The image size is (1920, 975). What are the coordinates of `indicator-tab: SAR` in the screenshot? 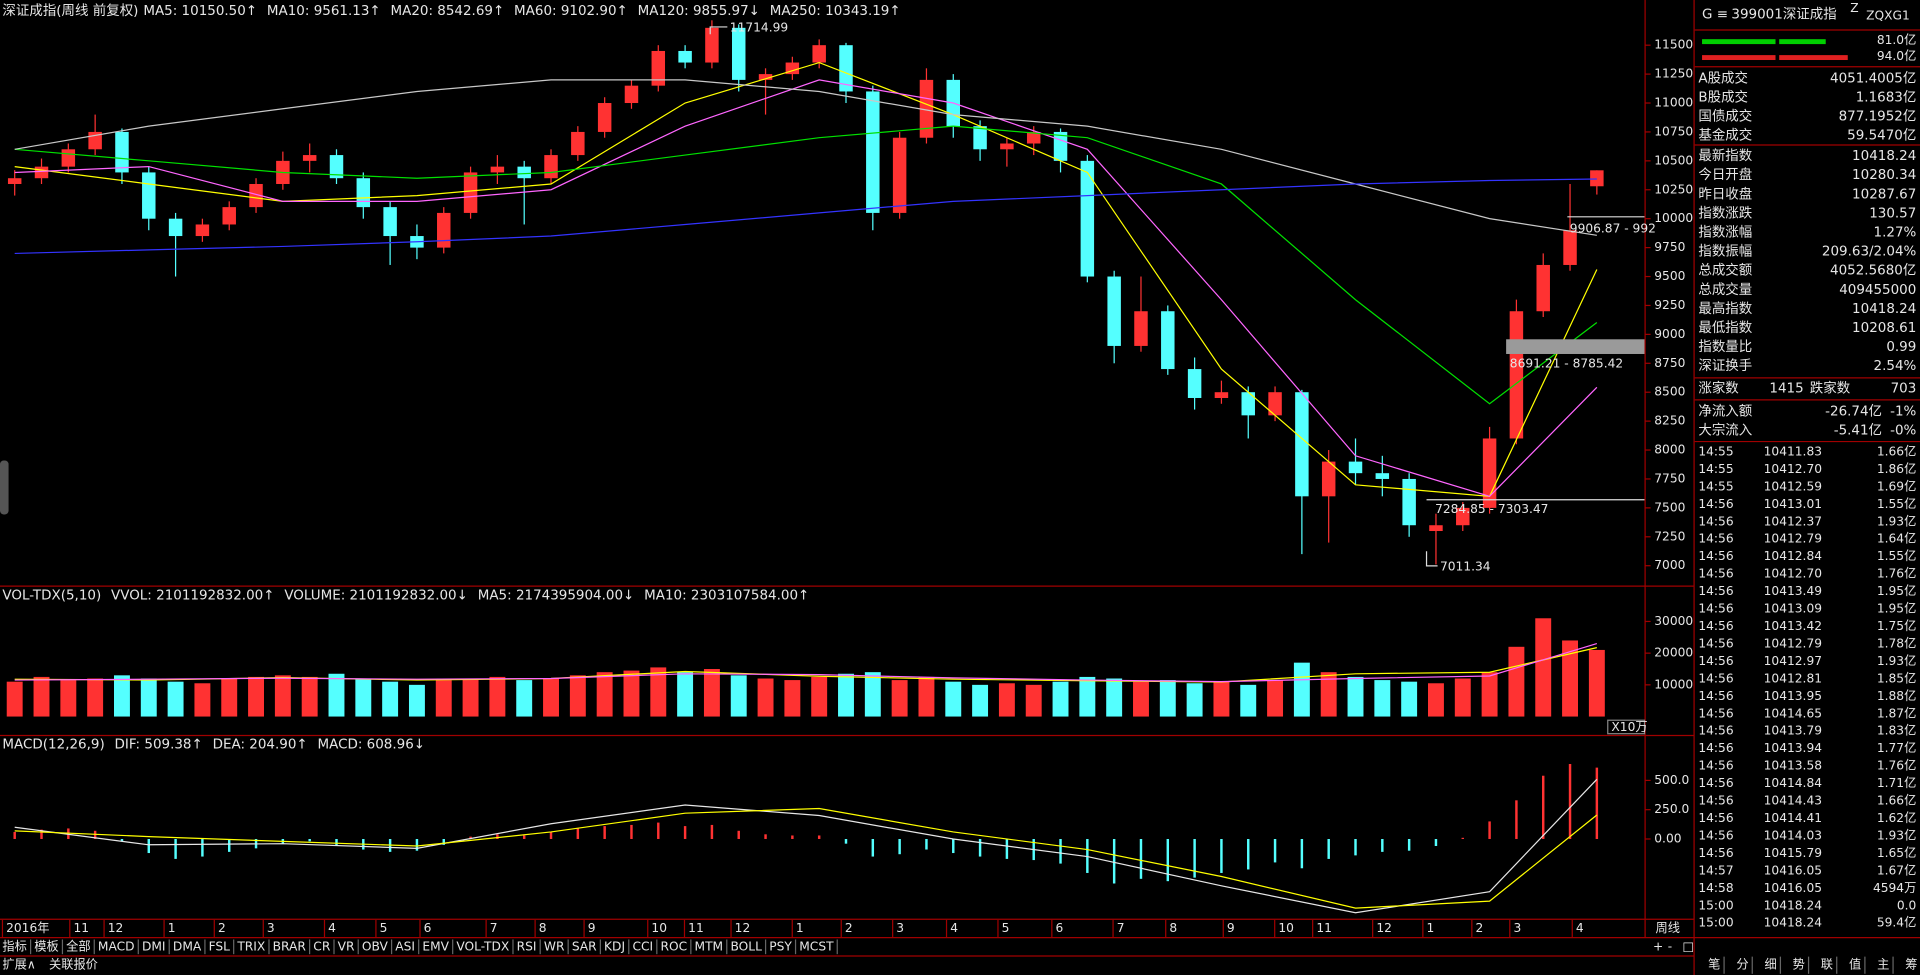 It's located at (584, 946).